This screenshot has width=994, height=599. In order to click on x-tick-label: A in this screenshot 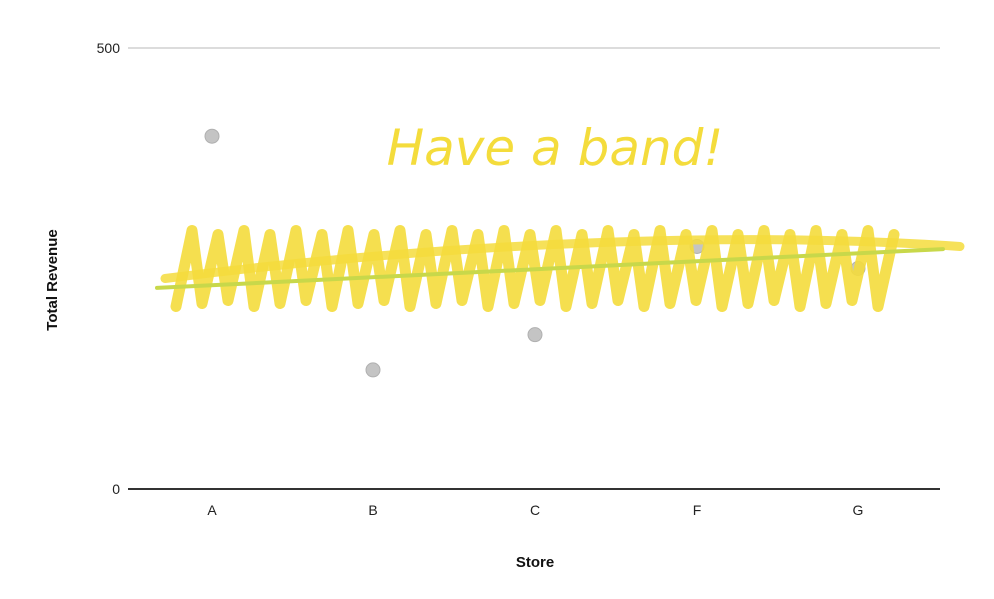, I will do `click(212, 510)`.